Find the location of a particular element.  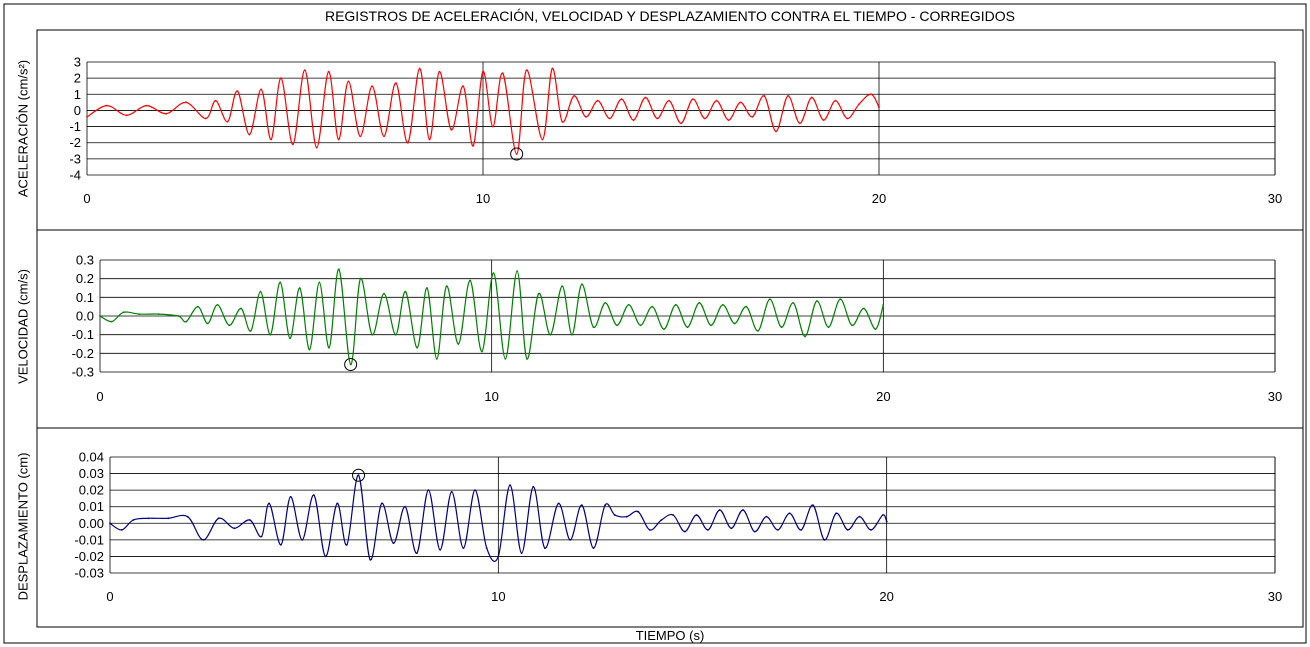

acceleration-ytick-label: 1 is located at coordinates (77, 94).